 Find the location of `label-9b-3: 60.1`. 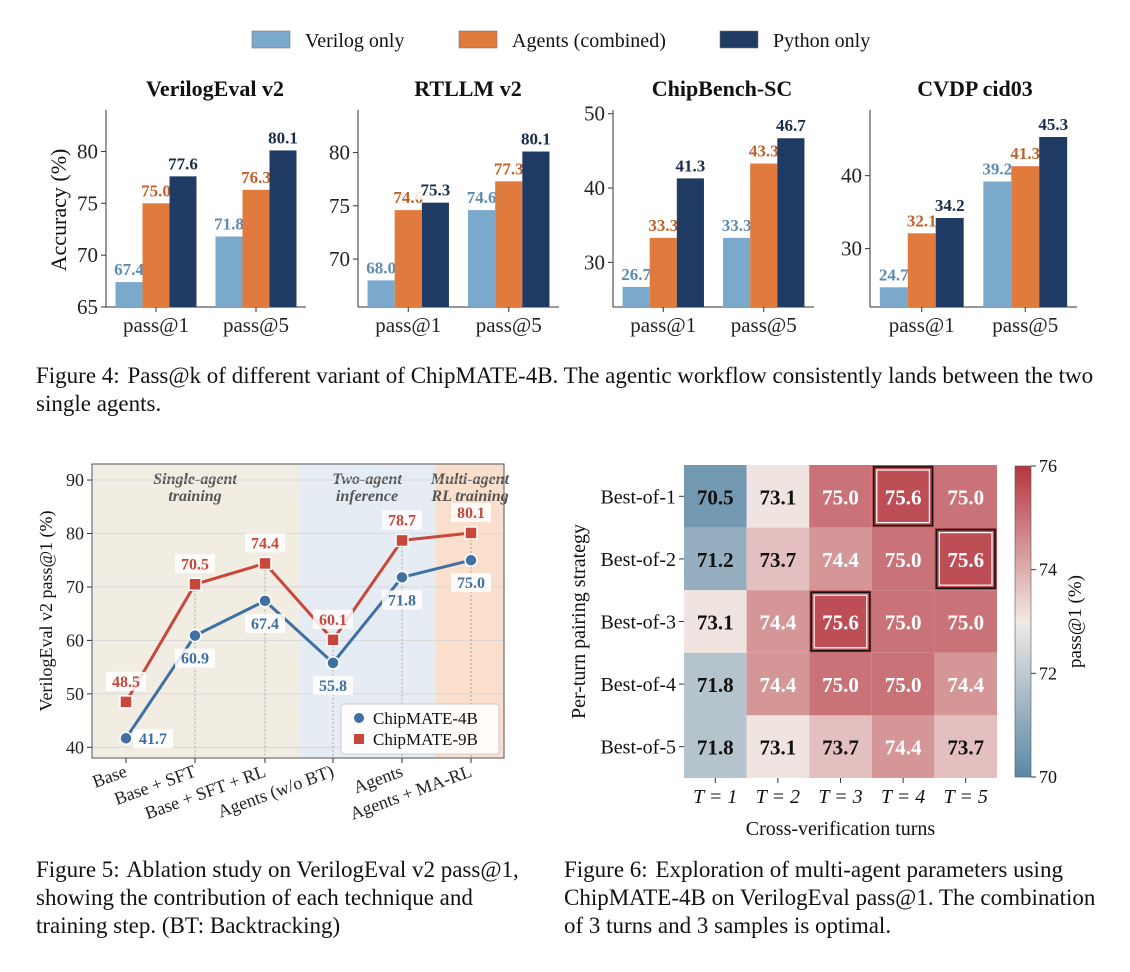

label-9b-3: 60.1 is located at coordinates (333, 620).